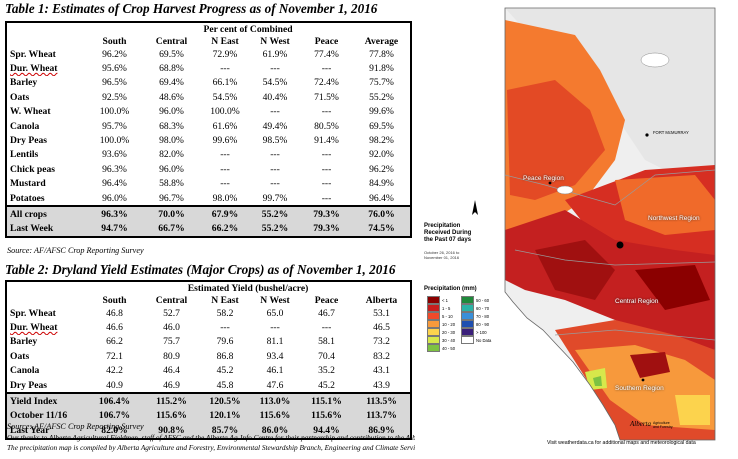  I want to click on cell-value: 106.7%, so click(114, 416).